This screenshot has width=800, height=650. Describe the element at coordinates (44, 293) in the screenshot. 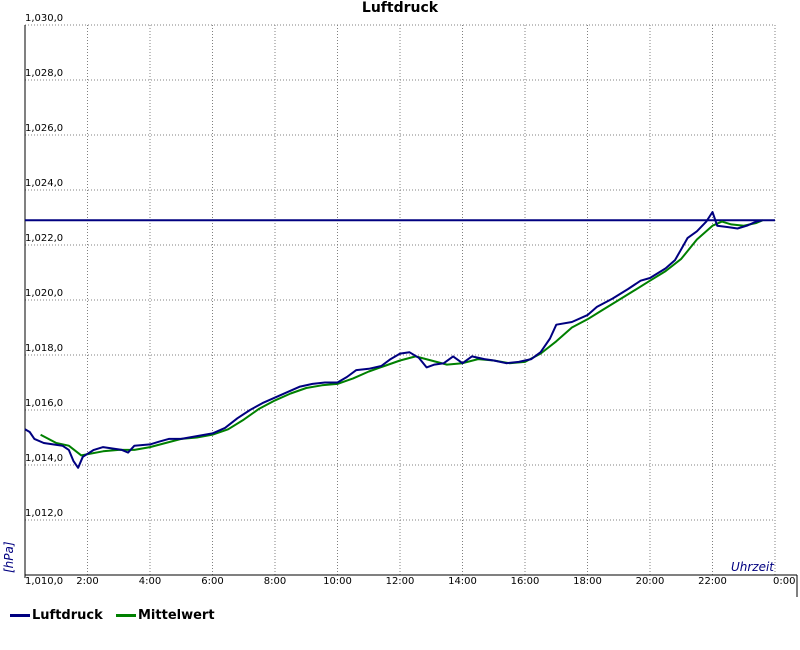

I see `y-tick-label: 1,020,0` at that location.